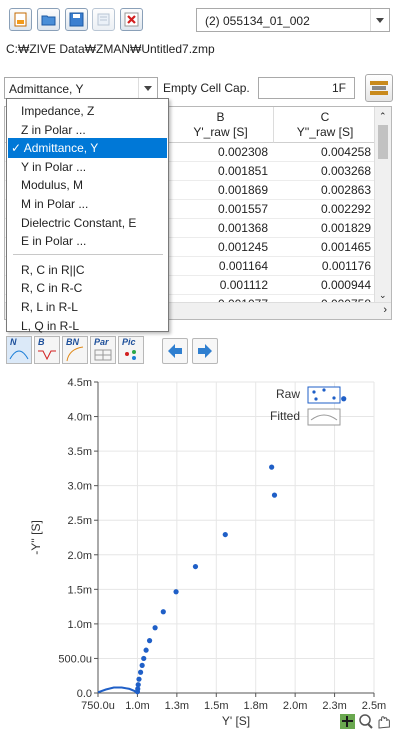 This screenshot has width=398, height=734. What do you see at coordinates (382, 205) in the screenshot?
I see `vertical-scrollbar: ⌃ ⌄` at bounding box center [382, 205].